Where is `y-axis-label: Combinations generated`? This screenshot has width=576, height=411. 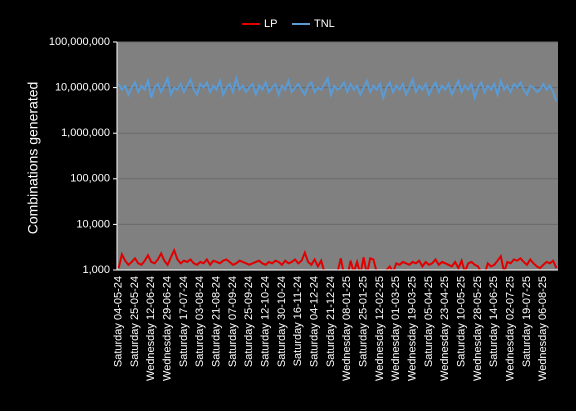 y-axis-label: Combinations generated is located at coordinates (33, 158).